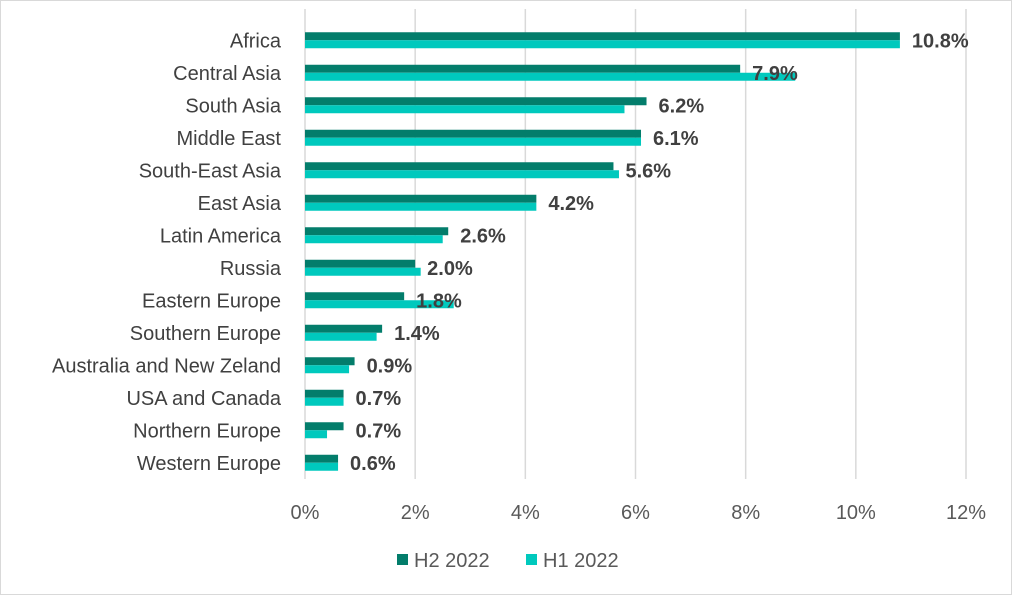  What do you see at coordinates (203, 399) in the screenshot?
I see `category-label: USA and Canada` at bounding box center [203, 399].